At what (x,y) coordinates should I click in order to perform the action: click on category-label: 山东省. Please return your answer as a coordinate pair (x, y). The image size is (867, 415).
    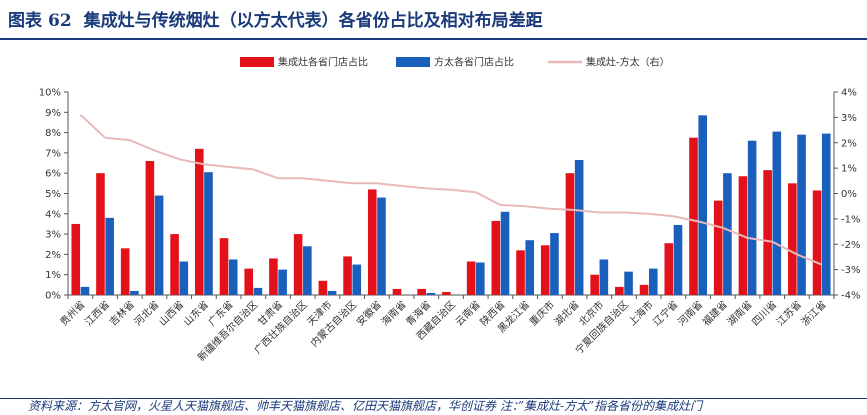
    Looking at the image, I should click on (196, 313).